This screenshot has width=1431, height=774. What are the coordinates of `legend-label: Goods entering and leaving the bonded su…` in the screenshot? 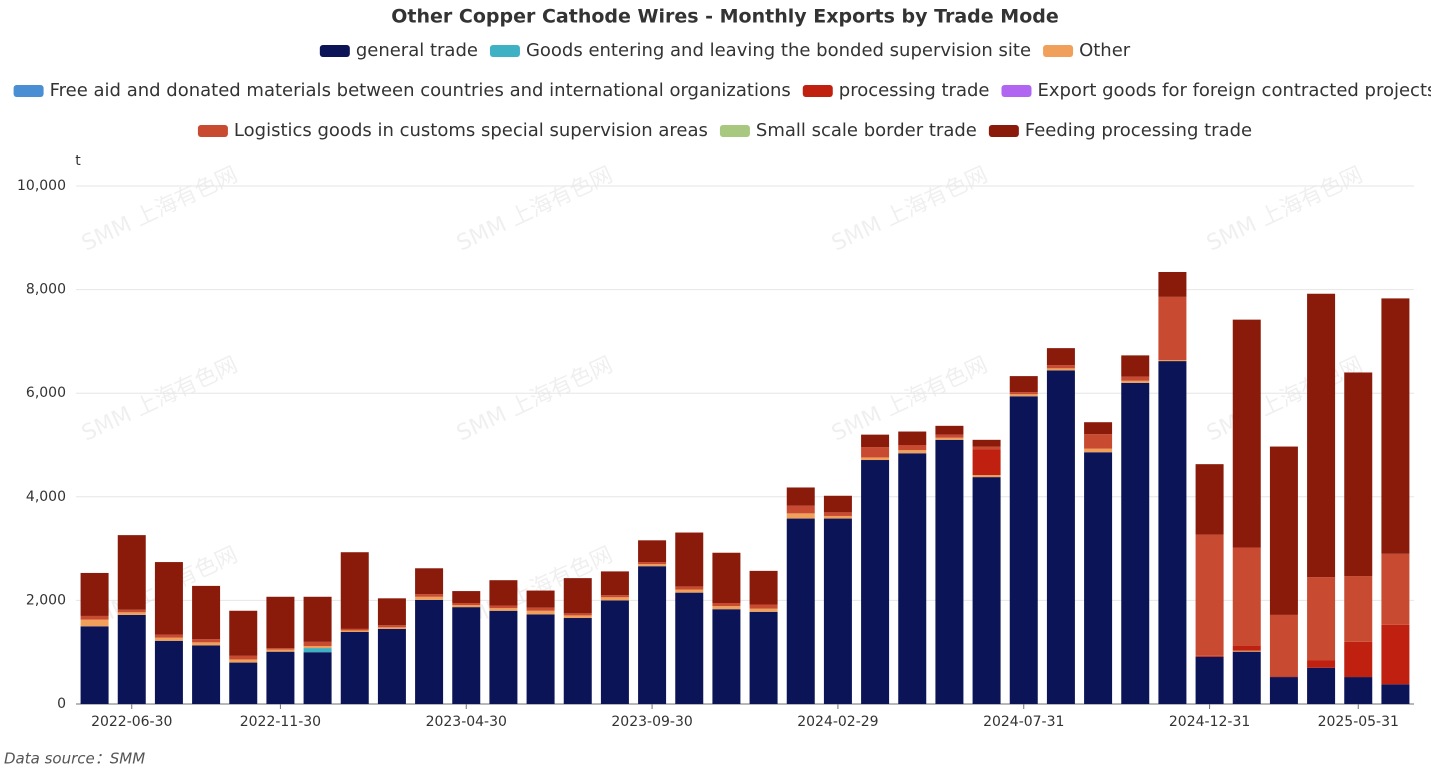 It's located at (778, 50).